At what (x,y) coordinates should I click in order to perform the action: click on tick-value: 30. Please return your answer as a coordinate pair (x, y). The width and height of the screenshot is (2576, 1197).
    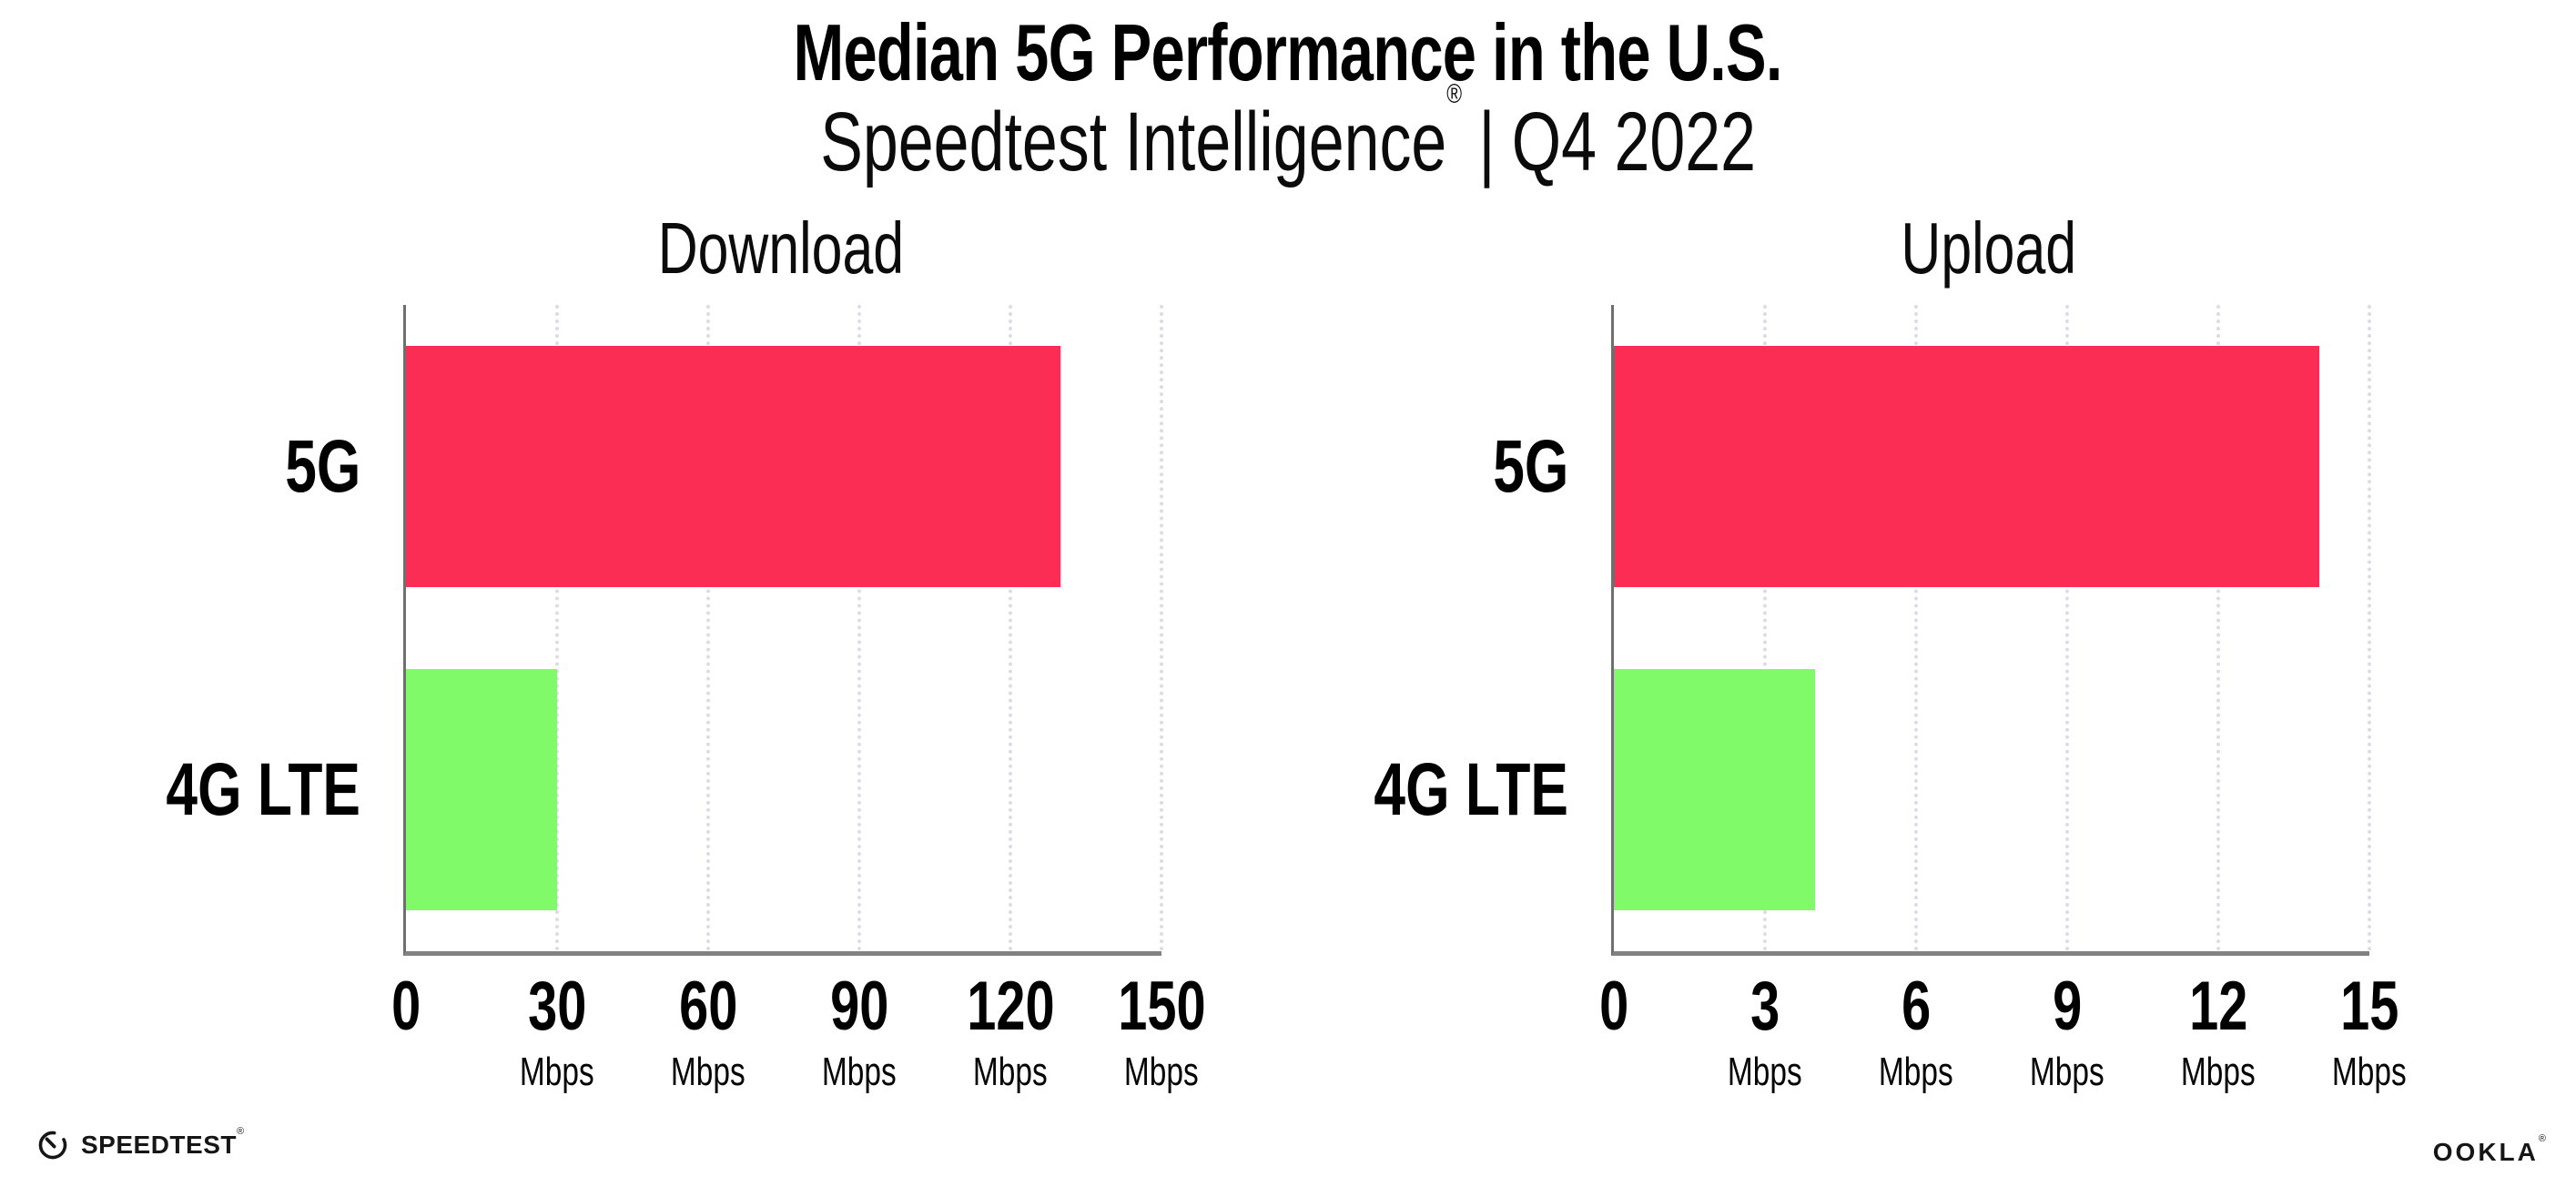
    Looking at the image, I should click on (557, 1007).